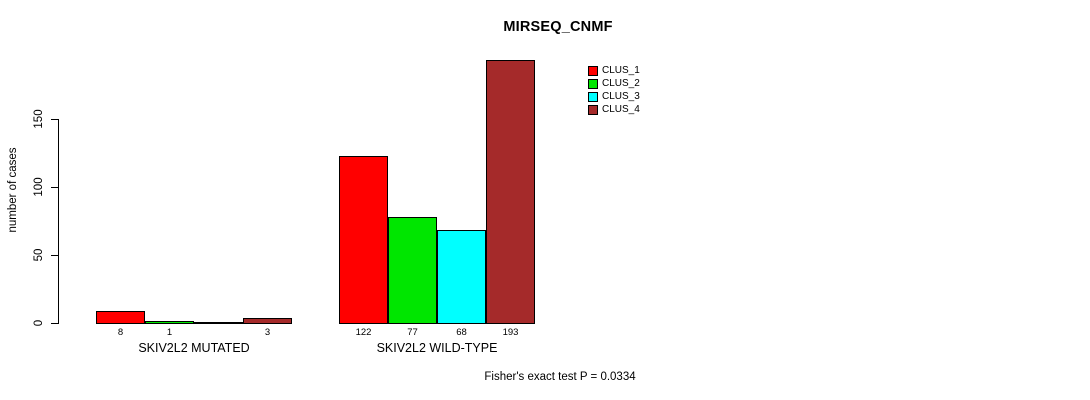 The width and height of the screenshot is (1090, 400). I want to click on legend-label: CLUS_1, so click(621, 70).